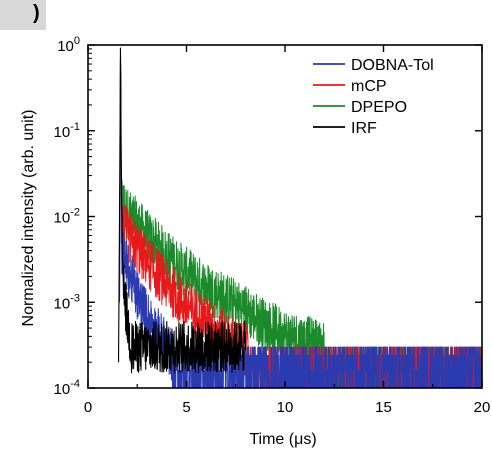 Image resolution: width=492 pixels, height=454 pixels. I want to click on panel-label: ), so click(36, 13).